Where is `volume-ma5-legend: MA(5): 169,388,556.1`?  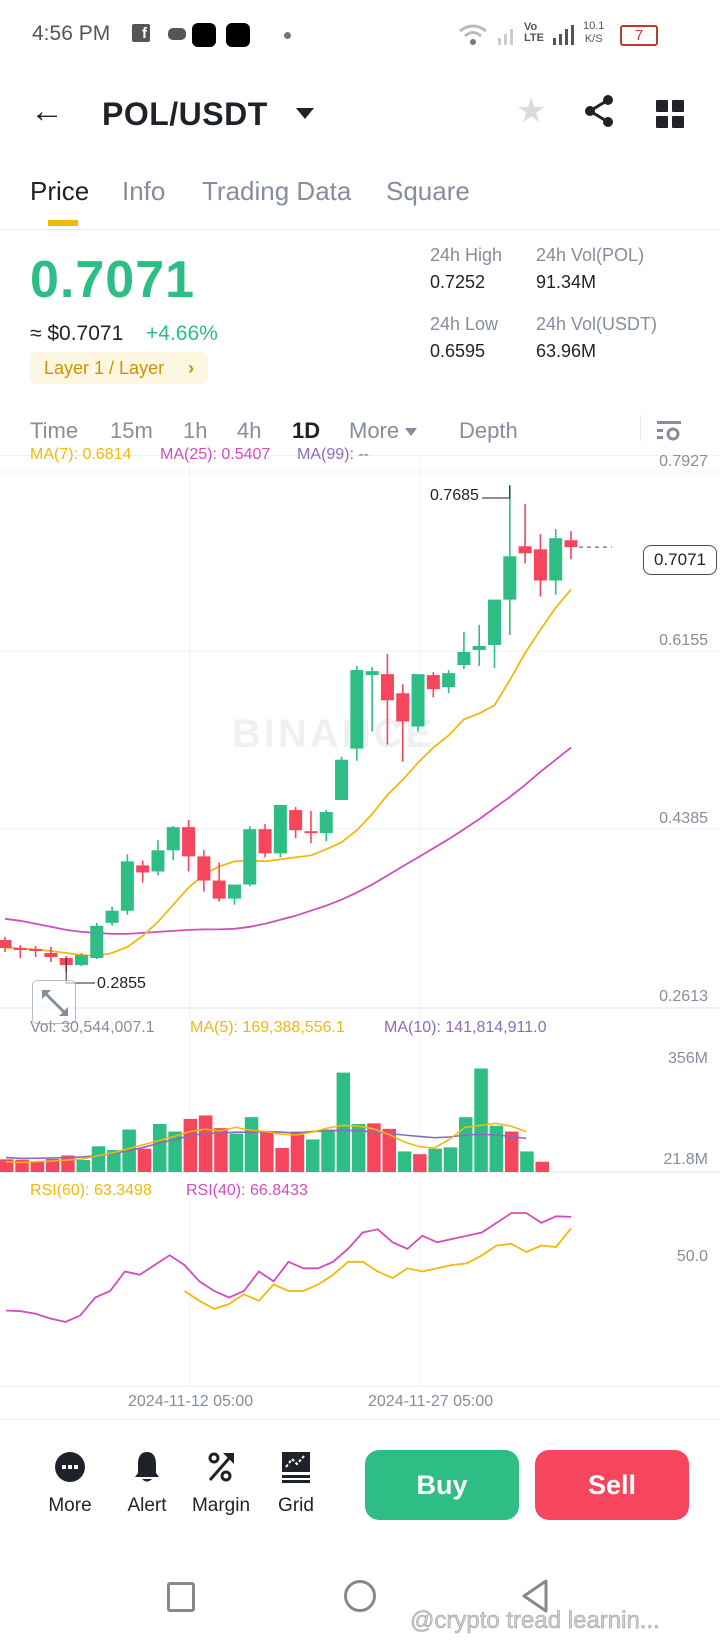
volume-ma5-legend: MA(5): 169,388,556.1 is located at coordinates (267, 1027).